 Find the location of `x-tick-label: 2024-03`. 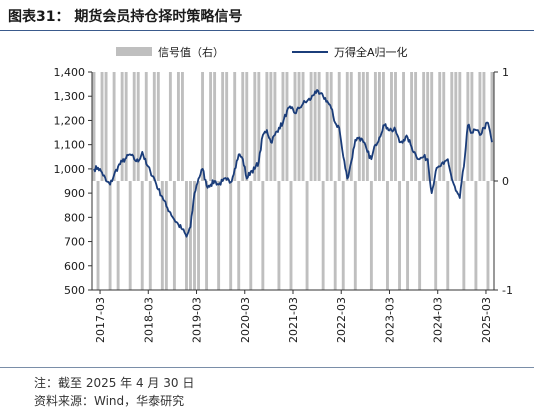

x-tick-label: 2024-03 is located at coordinates (438, 320).